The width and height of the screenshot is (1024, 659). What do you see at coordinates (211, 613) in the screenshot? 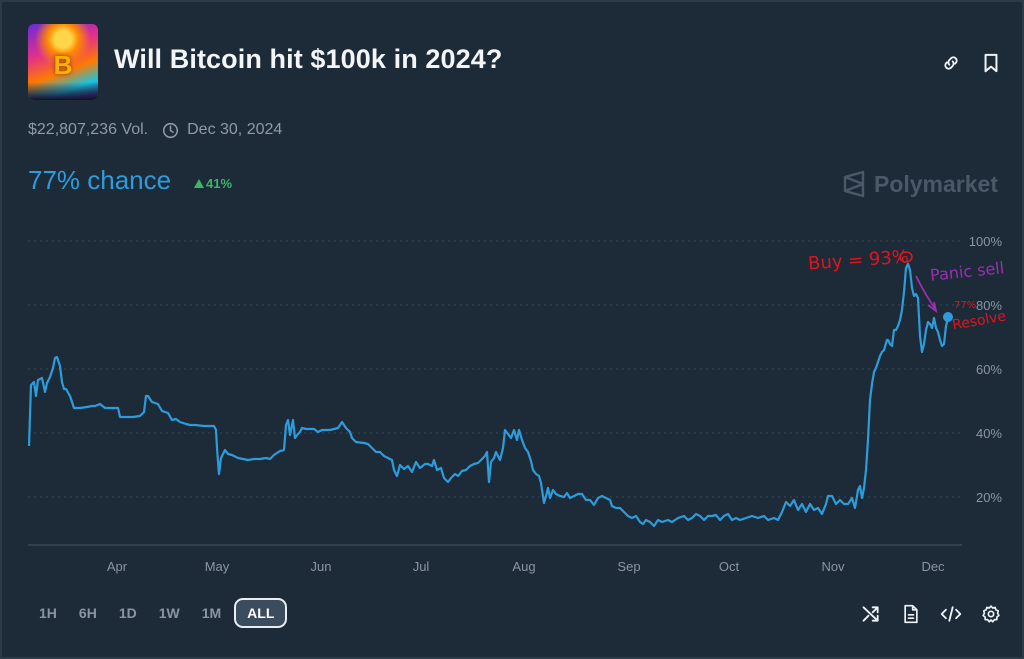
I see `range-1m: 1M` at bounding box center [211, 613].